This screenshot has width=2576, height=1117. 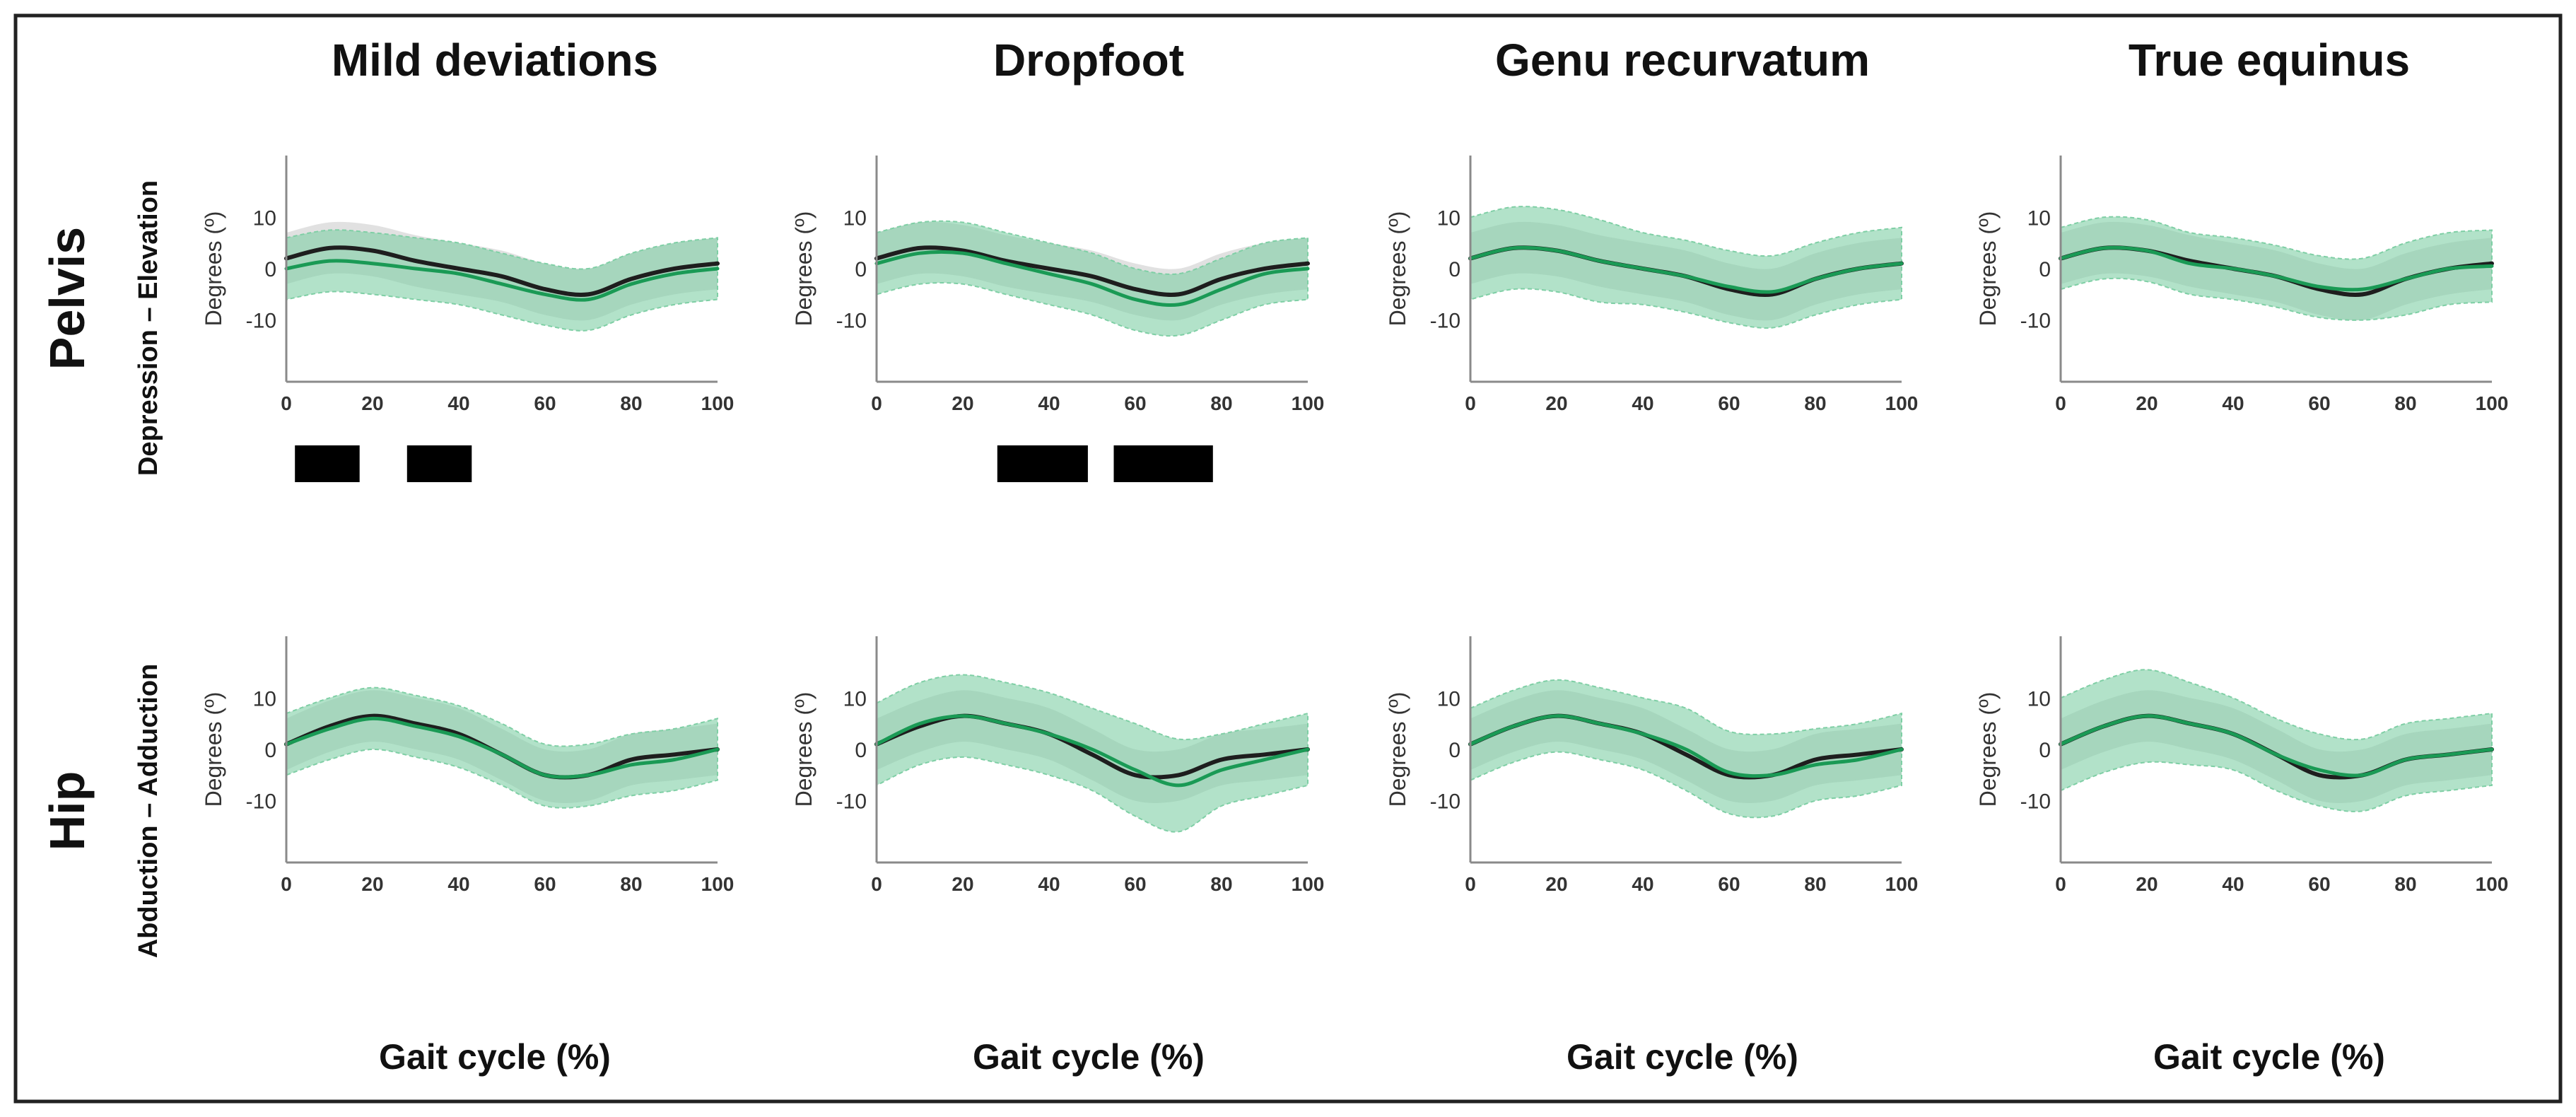 What do you see at coordinates (1470, 403) in the screenshot?
I see `x-tick-label-pelvis-genu-recurvatum: 0` at bounding box center [1470, 403].